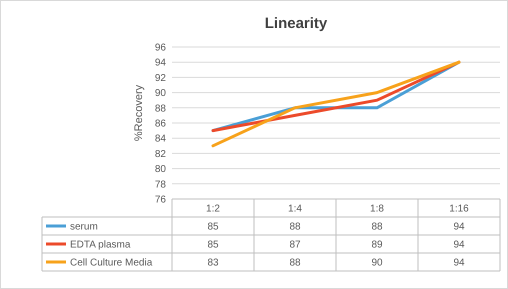 The height and width of the screenshot is (289, 508). I want to click on y-tick-label: 84, so click(160, 139).